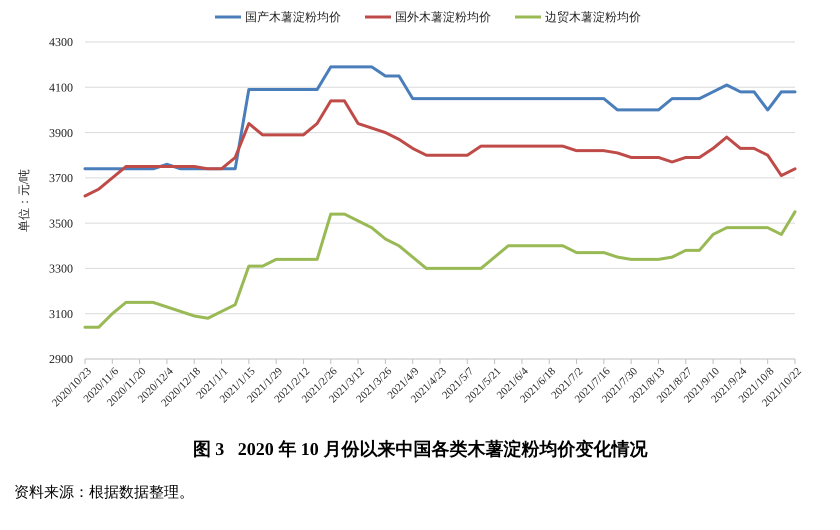  Describe the element at coordinates (61, 87) in the screenshot. I see `y-tick-label: 4100` at that location.